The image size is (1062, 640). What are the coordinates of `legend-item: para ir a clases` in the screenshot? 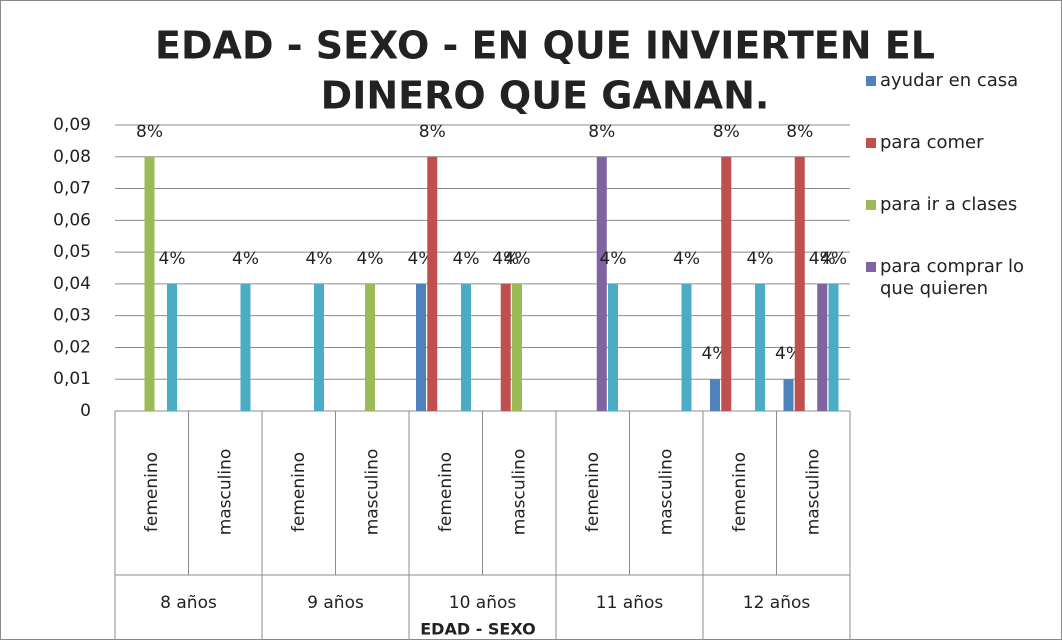 It's located at (964, 205).